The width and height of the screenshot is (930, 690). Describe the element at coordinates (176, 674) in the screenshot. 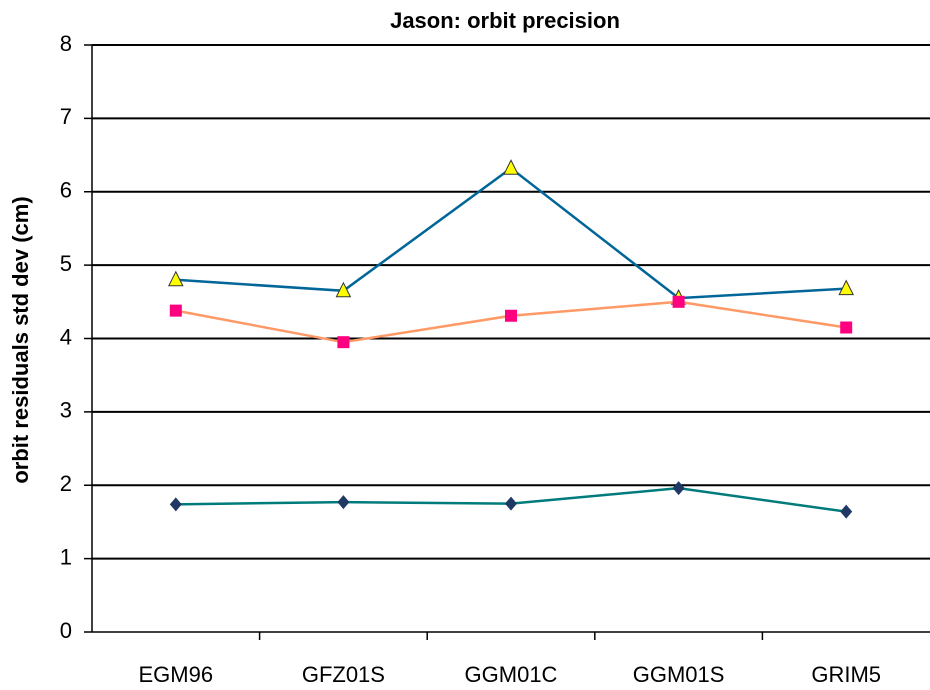

I see `x-tick-label: EGM96` at that location.